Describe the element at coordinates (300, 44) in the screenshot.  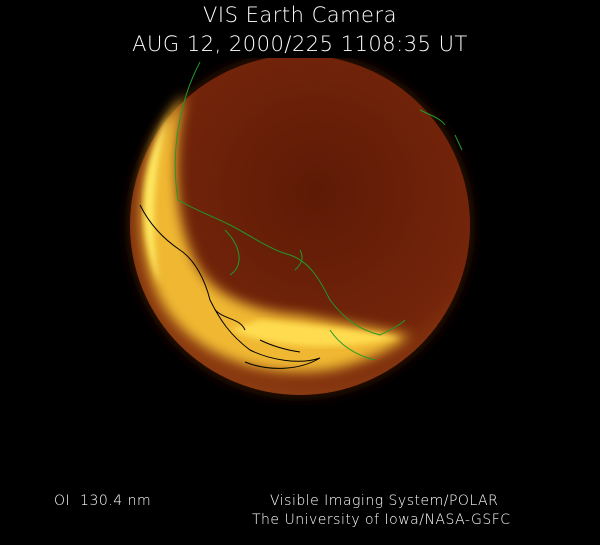
I see `image-datetime: AUG 12, 2000/225 1108:35 UT` at that location.